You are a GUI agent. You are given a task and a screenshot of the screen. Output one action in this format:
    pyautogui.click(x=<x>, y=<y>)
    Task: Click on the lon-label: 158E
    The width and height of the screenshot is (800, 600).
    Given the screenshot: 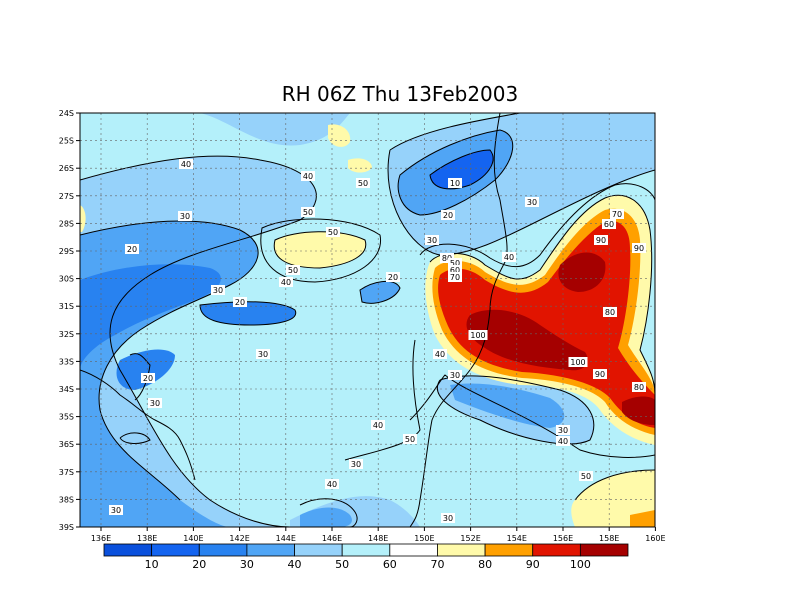 What is the action you would take?
    pyautogui.click(x=609, y=538)
    